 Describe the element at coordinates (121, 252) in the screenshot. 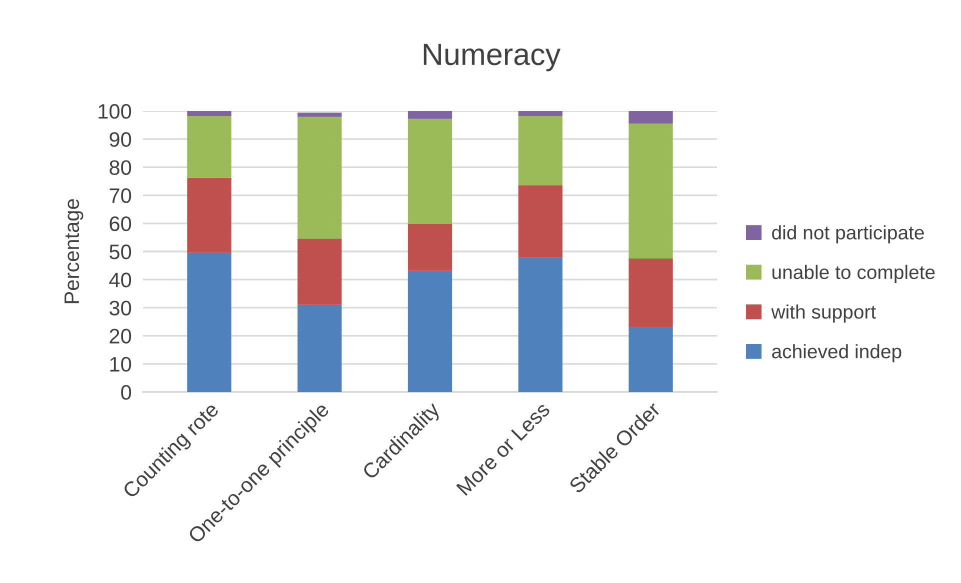

I see `y-tick-label: 50` at that location.